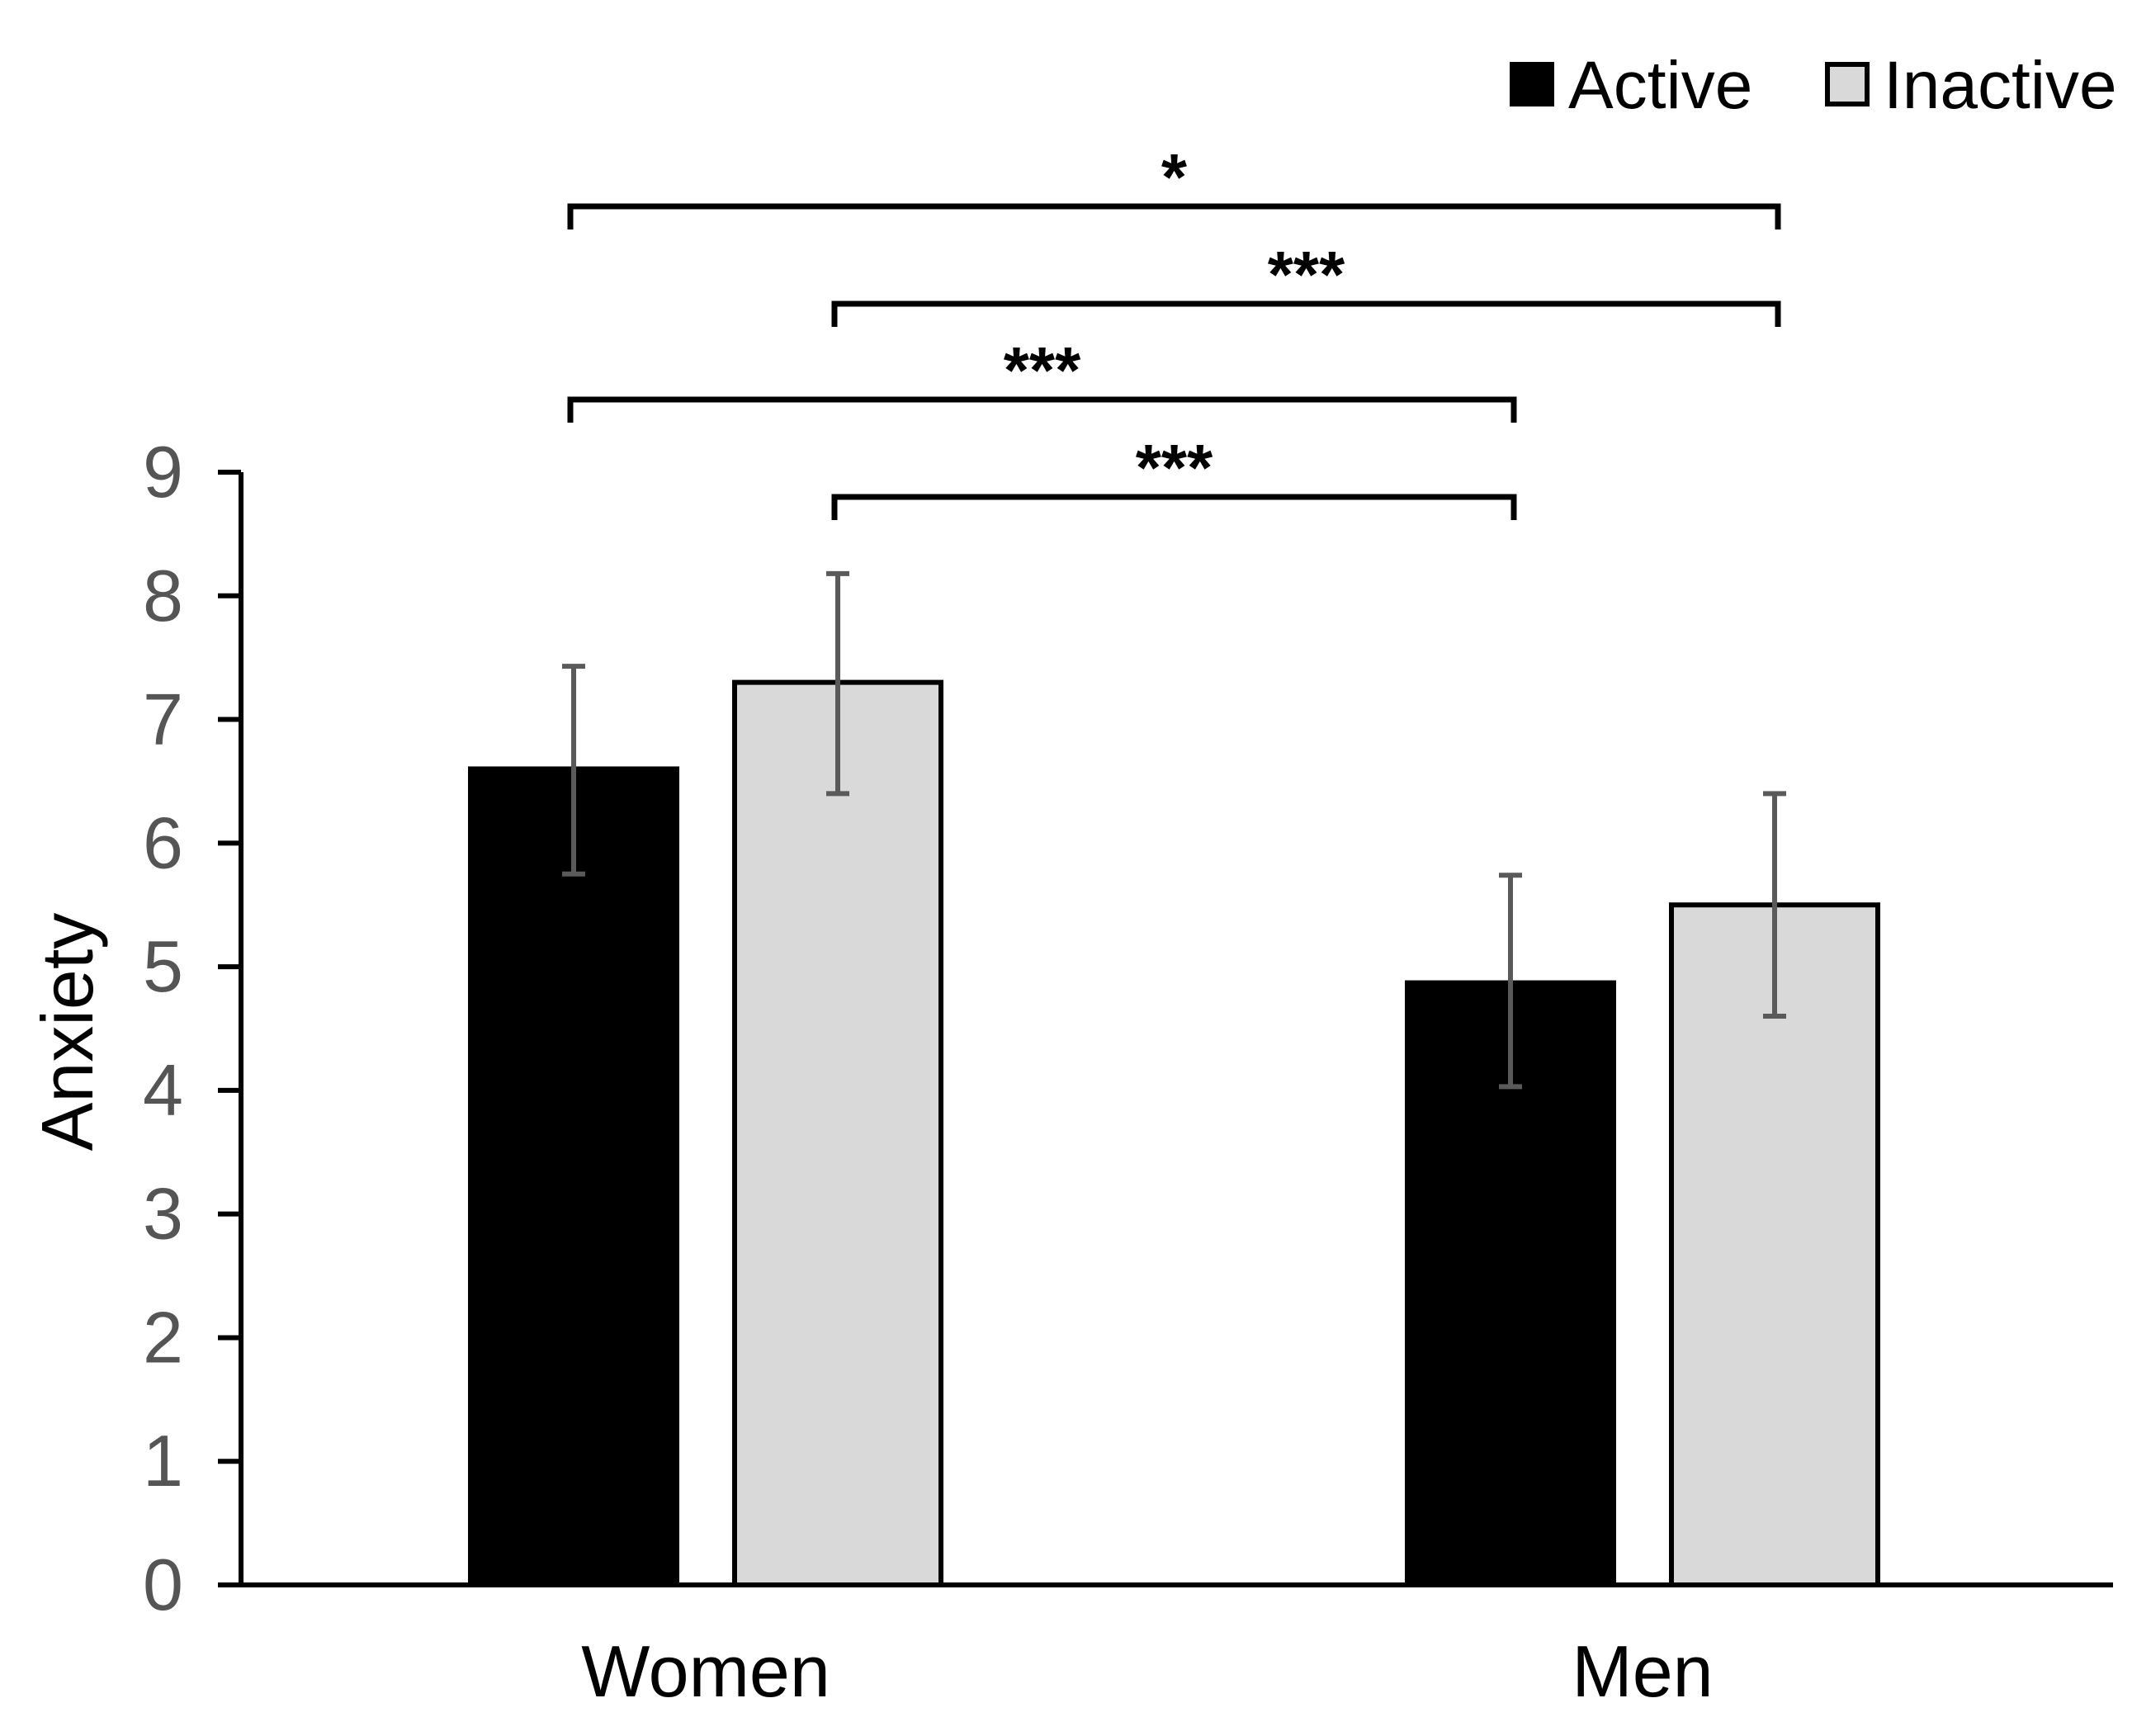 This screenshot has width=2151, height=1736. I want to click on y-tick-label: 2, so click(163, 1337).